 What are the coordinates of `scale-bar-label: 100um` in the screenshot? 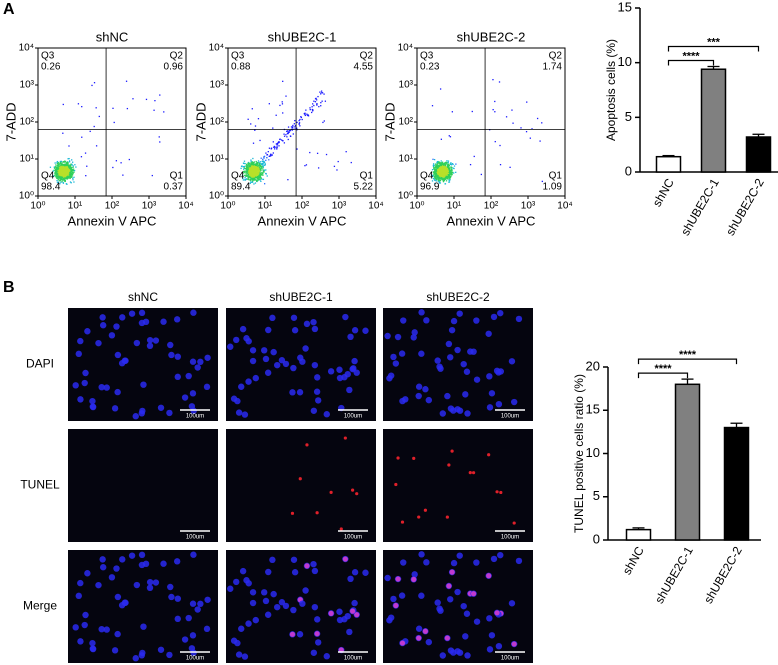 It's located at (510, 538).